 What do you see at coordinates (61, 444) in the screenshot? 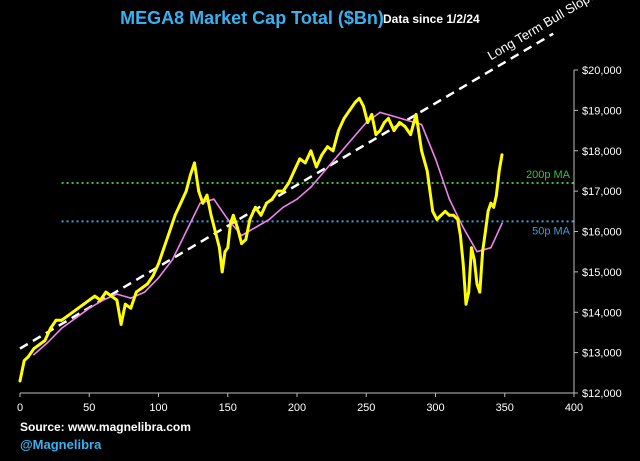
I see `handle-text: @Magnelibra` at bounding box center [61, 444].